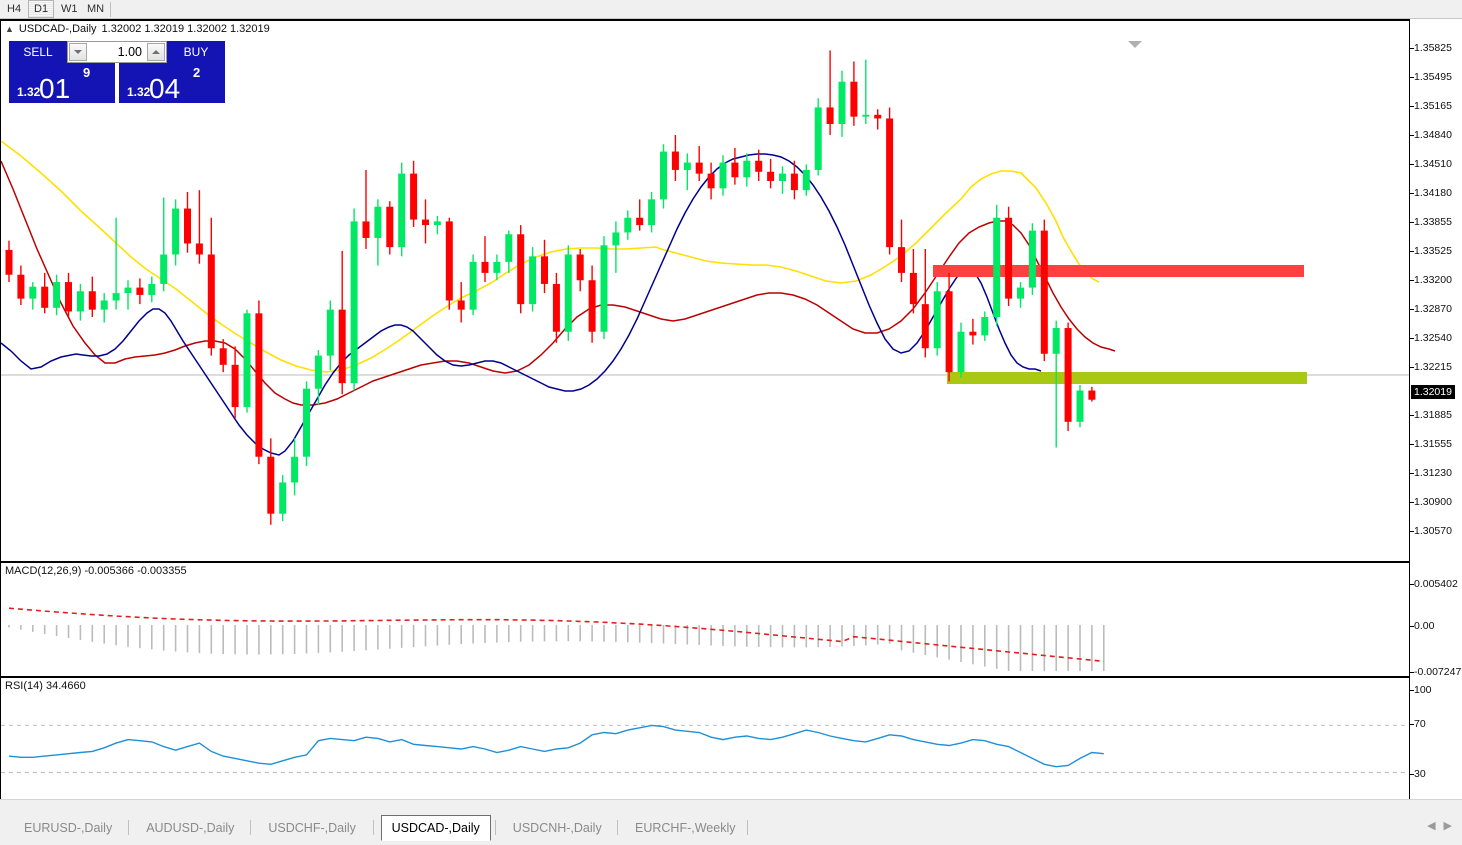 The image size is (1462, 845). I want to click on price-scale-tick: 1.31885, so click(1433, 415).